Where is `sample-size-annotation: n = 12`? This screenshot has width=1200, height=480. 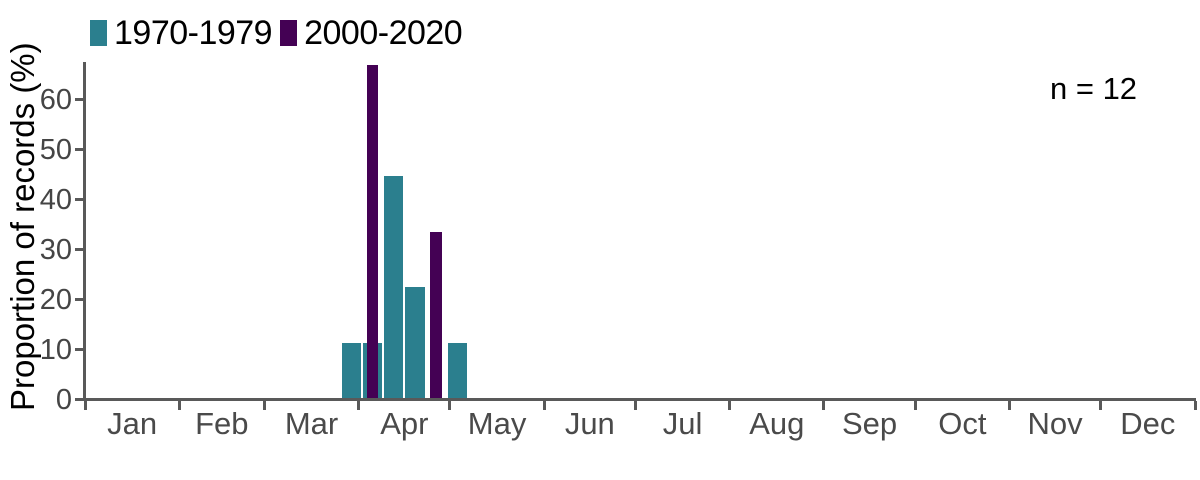 sample-size-annotation: n = 12 is located at coordinates (1094, 88).